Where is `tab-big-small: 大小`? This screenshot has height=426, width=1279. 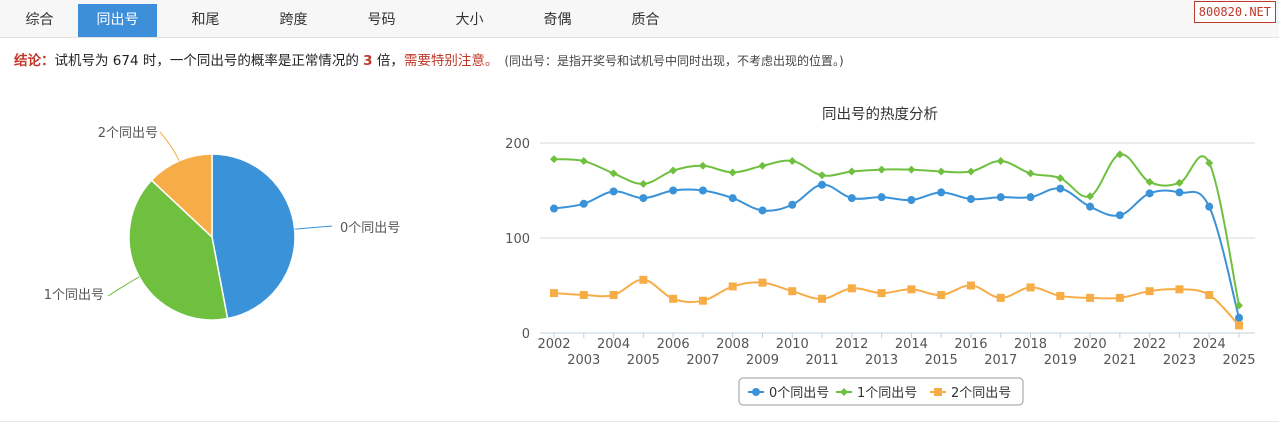 tab-big-small: 大小 is located at coordinates (469, 20).